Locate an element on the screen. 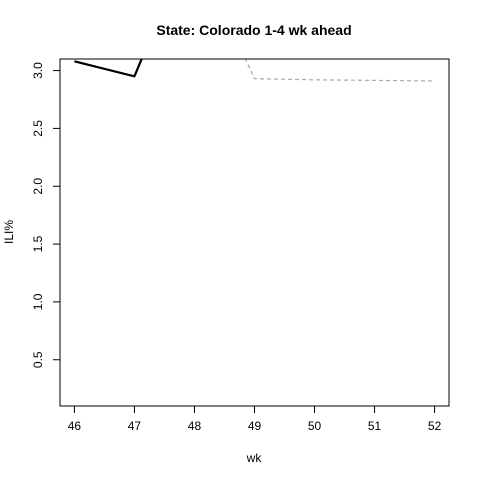 This screenshot has width=480, height=480. x-tick-label-46: 46 is located at coordinates (75, 426).